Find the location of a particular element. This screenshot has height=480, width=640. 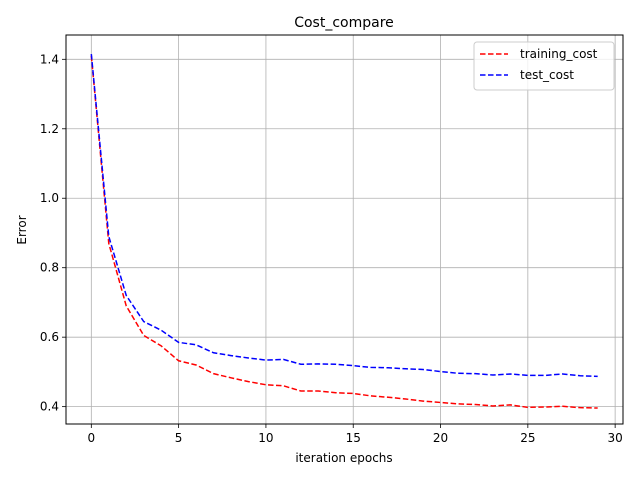

x-tick-label: 30 is located at coordinates (615, 438).